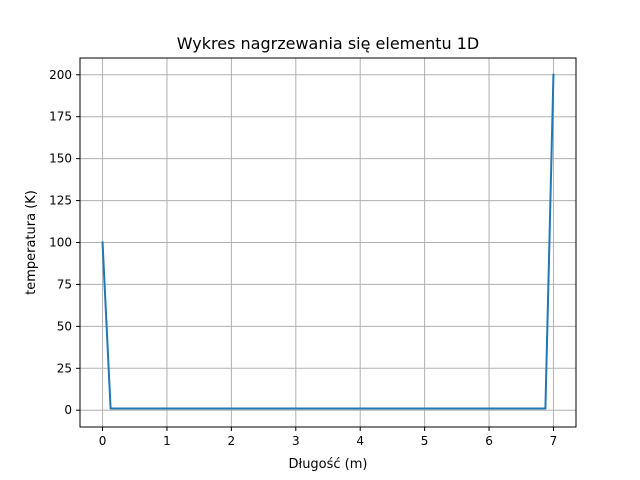  What do you see at coordinates (60, 159) in the screenshot?
I see `y-tick-label: 150` at bounding box center [60, 159].